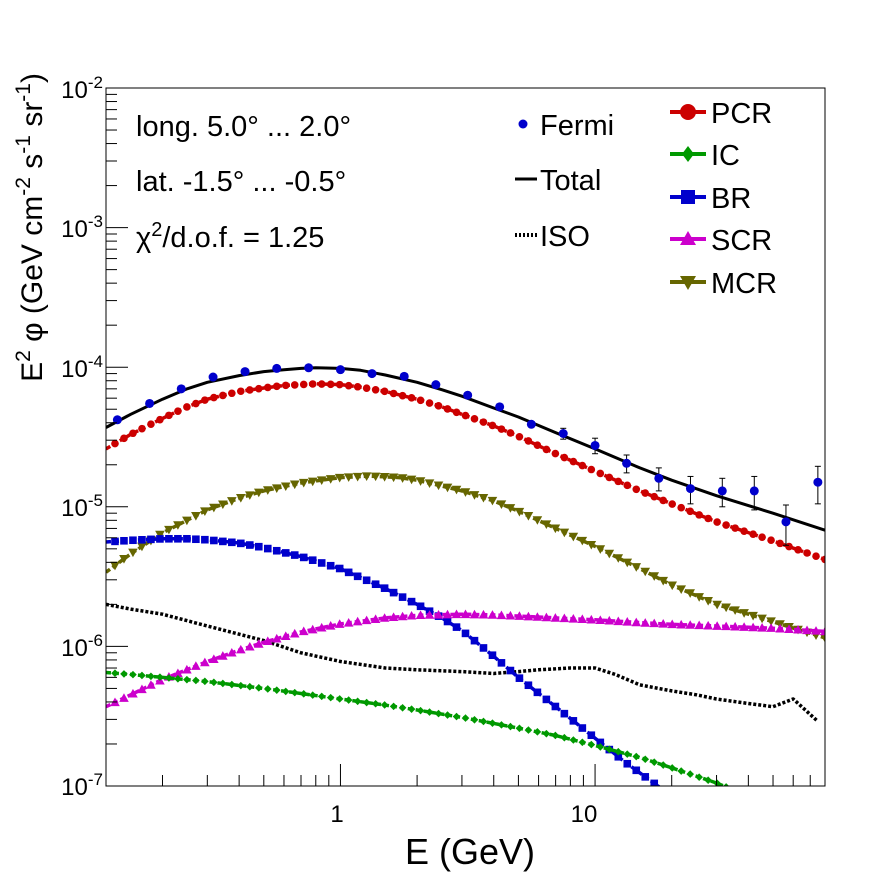  What do you see at coordinates (30, 227) in the screenshot?
I see `y-axis-title: E2 φ (GeV cm-2 s-1 sr-1)` at bounding box center [30, 227].